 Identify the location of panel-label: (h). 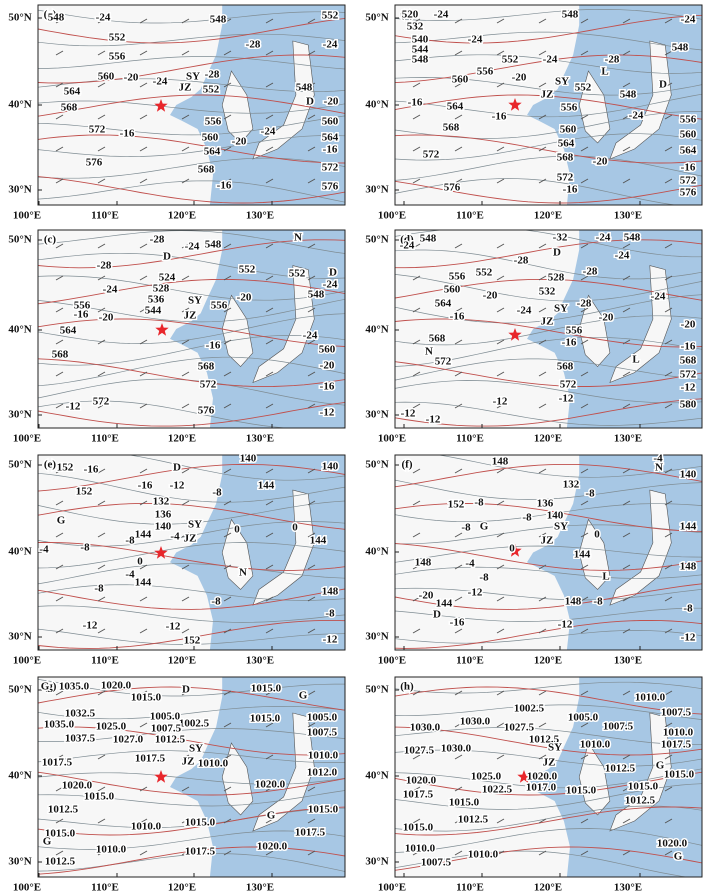
(407, 687).